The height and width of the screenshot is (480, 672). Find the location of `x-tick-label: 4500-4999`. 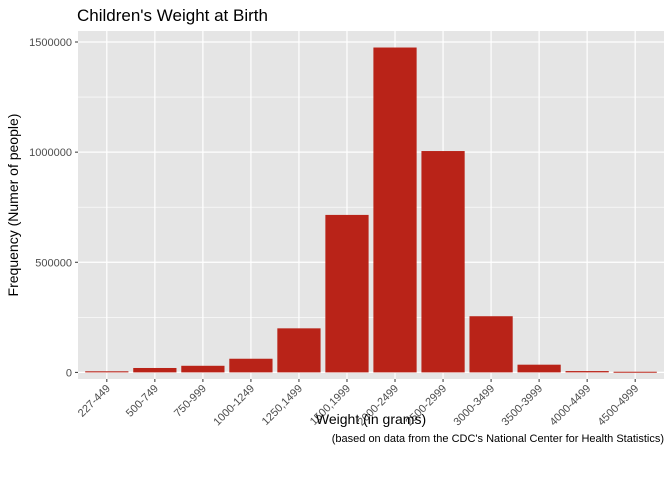

x-tick-label: 4500-4999 is located at coordinates (619, 406).